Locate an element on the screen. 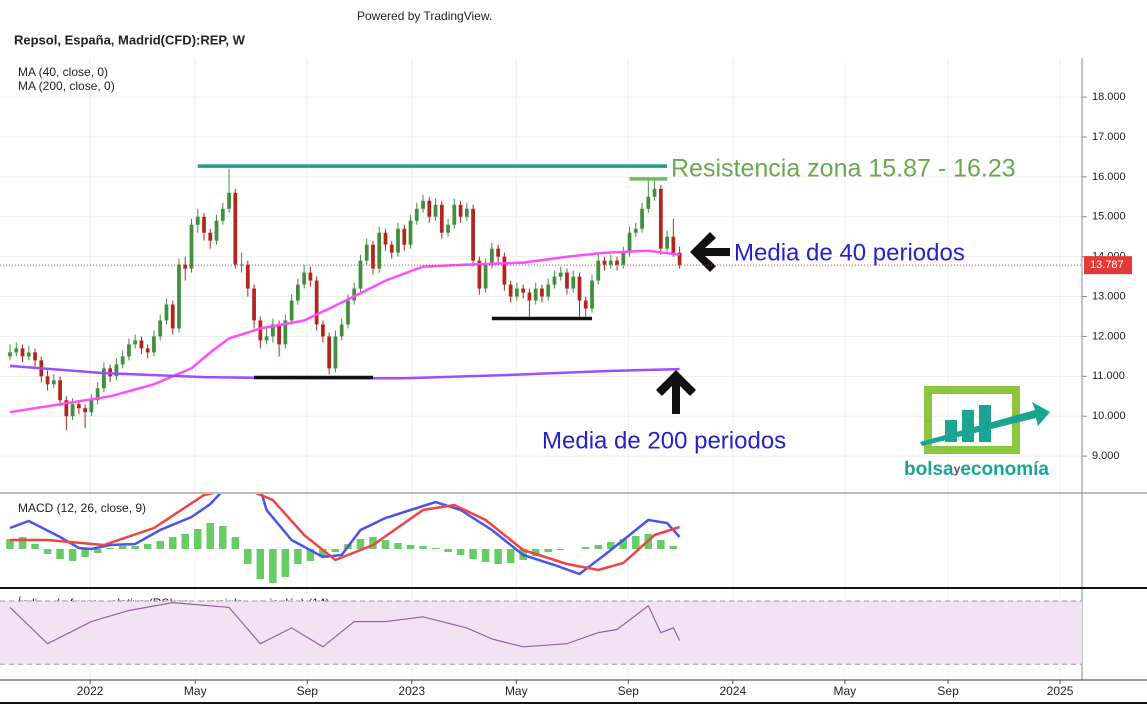  y-tick-label: 18.000 is located at coordinates (1109, 97).